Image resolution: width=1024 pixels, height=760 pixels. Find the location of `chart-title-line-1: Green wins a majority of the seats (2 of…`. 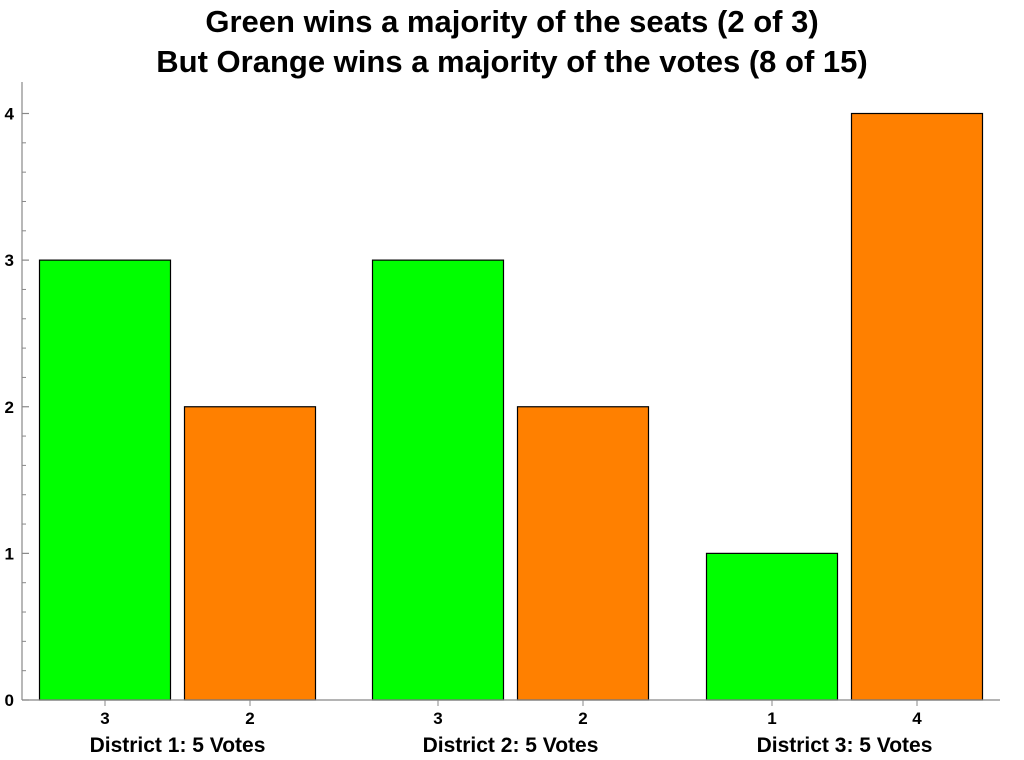

chart-title-line-1: Green wins a majority of the seats (2 of… is located at coordinates (512, 21).